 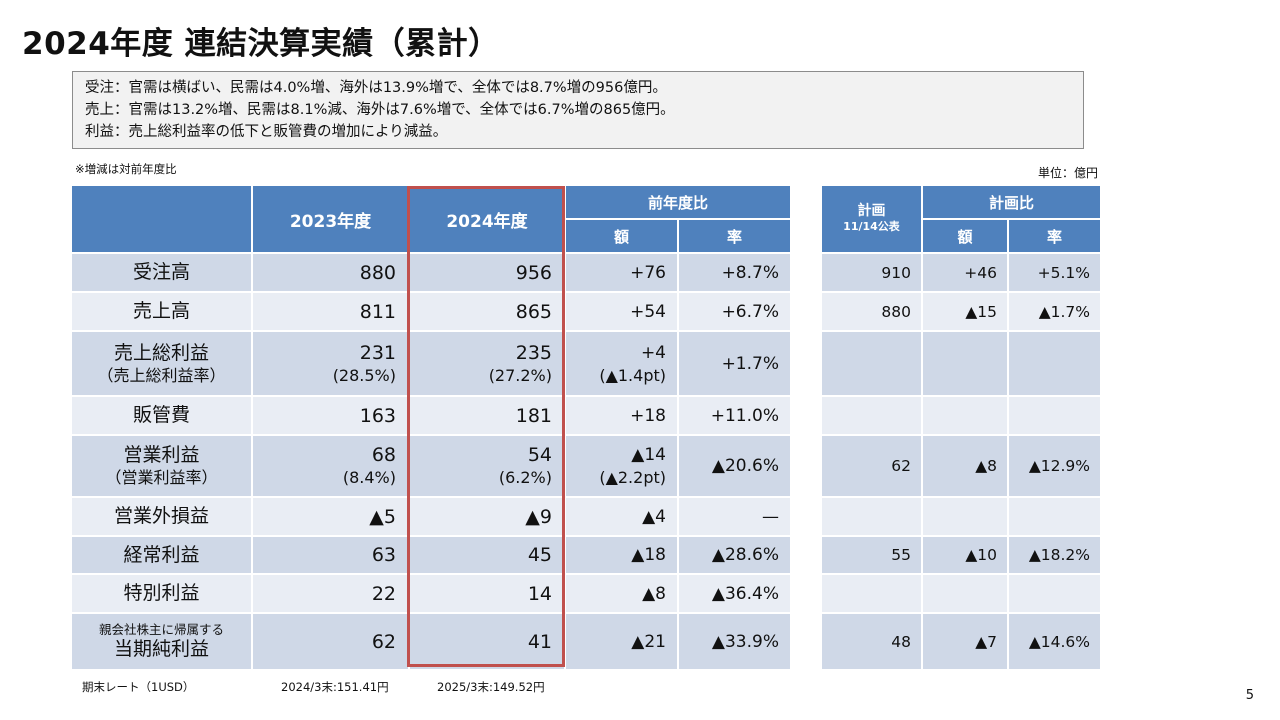 I want to click on value-fy2023: 880, so click(x=377, y=272).